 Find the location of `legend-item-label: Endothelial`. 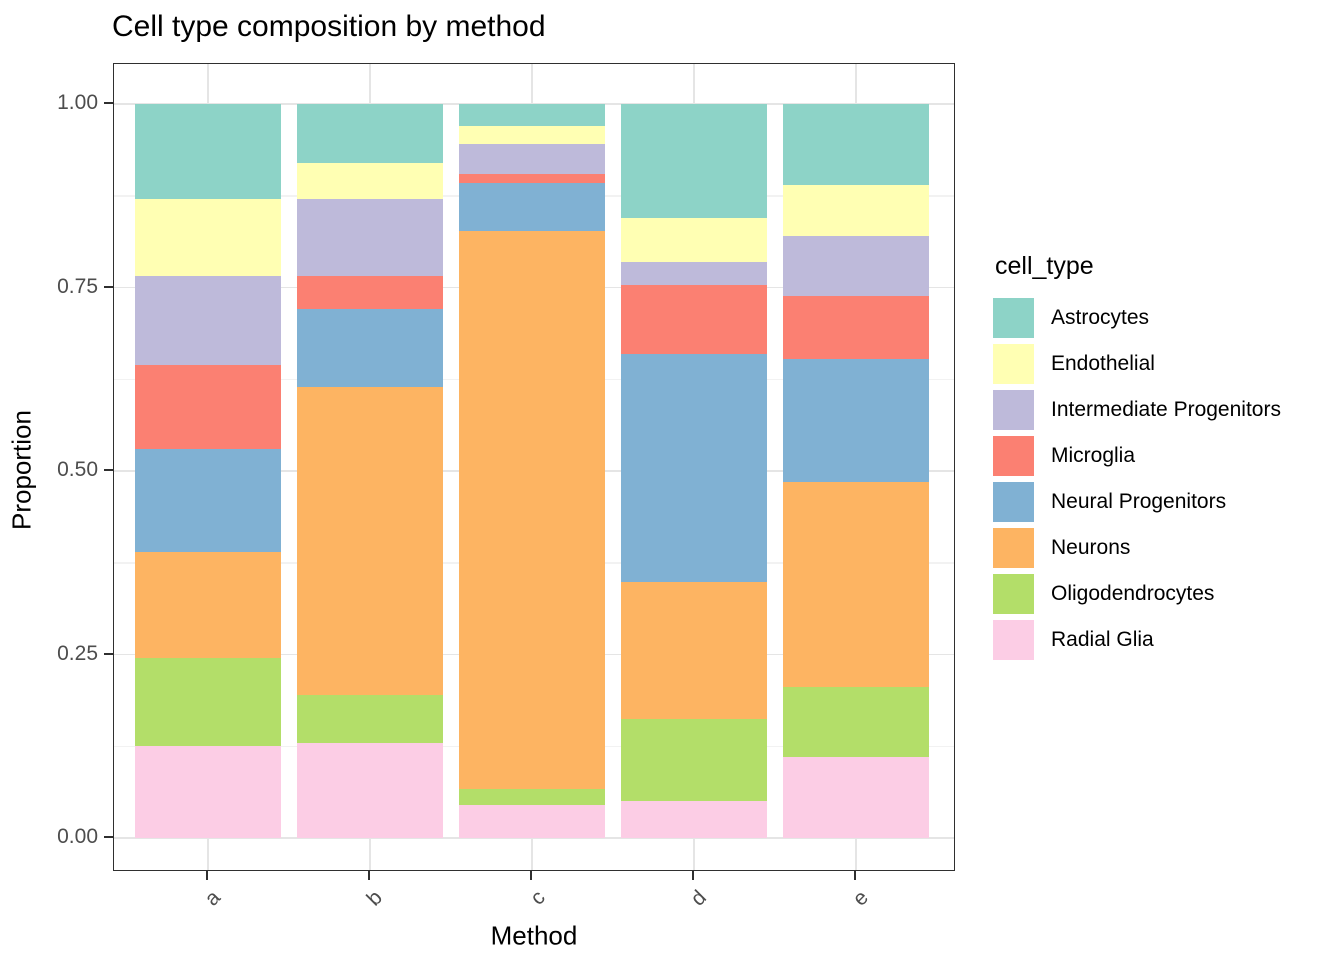

legend-item-label: Endothelial is located at coordinates (1103, 363).